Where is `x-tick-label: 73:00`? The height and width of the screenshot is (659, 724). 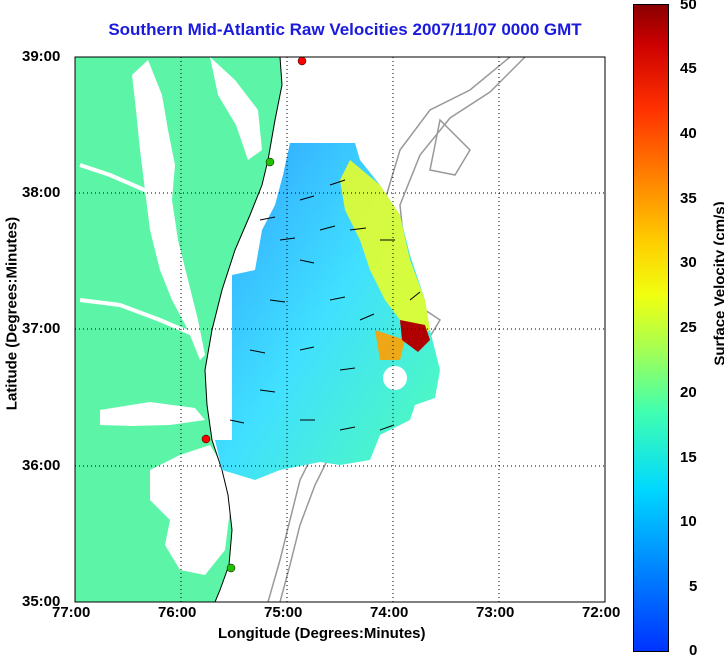 x-tick-label: 73:00 is located at coordinates (495, 612).